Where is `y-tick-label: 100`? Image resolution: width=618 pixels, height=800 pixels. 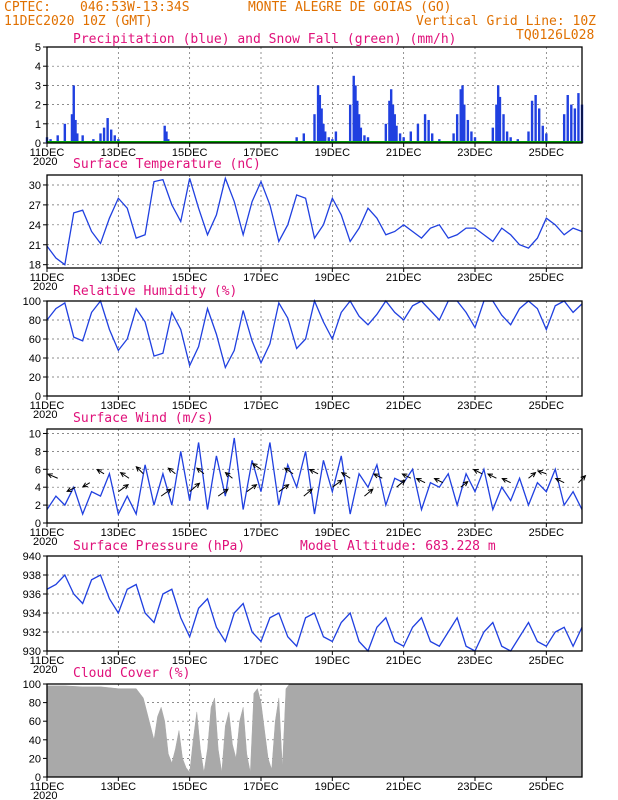 y-tick-label: 100 is located at coordinates (32, 685).